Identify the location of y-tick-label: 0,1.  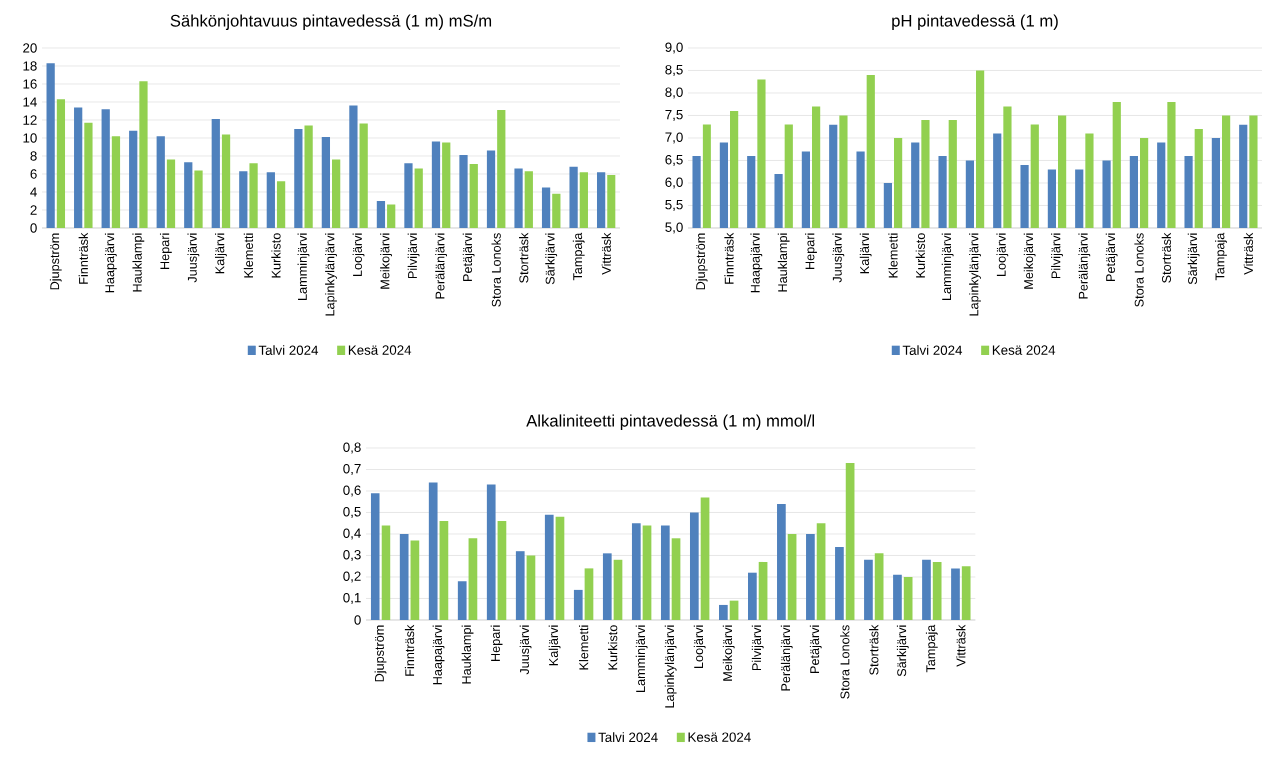
(352, 598).